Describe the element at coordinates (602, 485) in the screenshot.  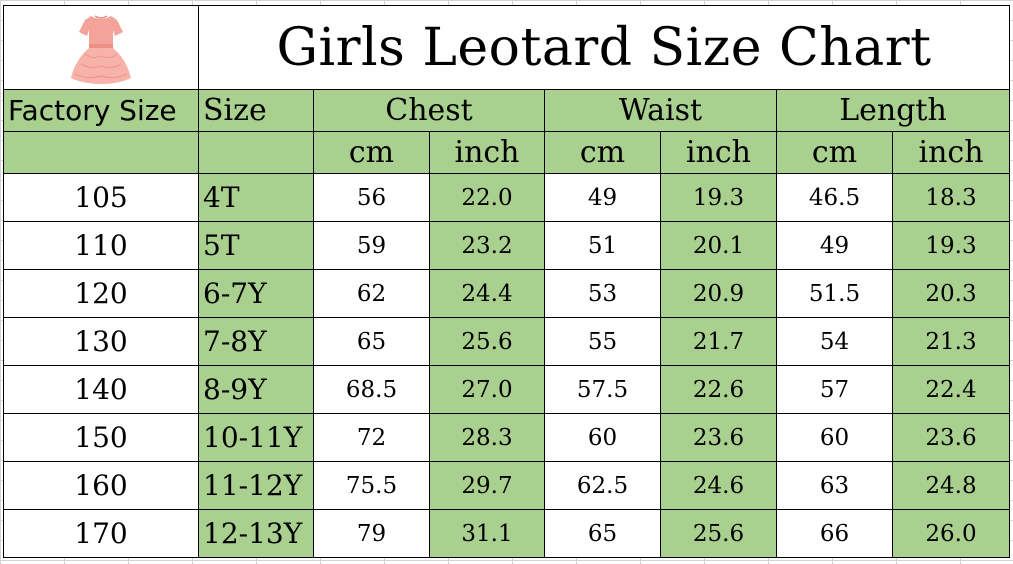
I see `waist-cm-cell: 62.5` at that location.